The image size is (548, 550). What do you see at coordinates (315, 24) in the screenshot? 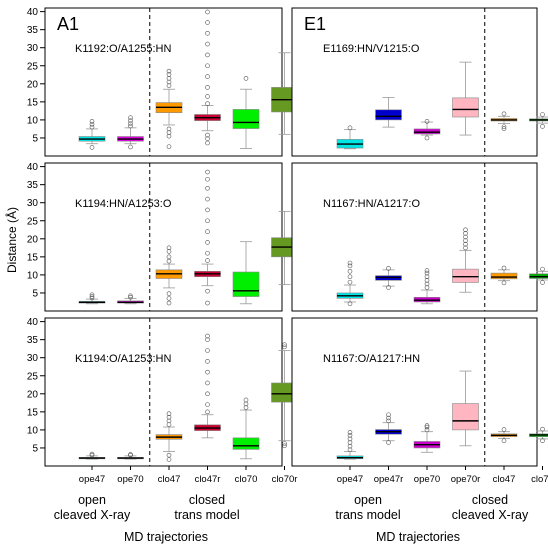
I see `panel-tag: E1` at bounding box center [315, 24].